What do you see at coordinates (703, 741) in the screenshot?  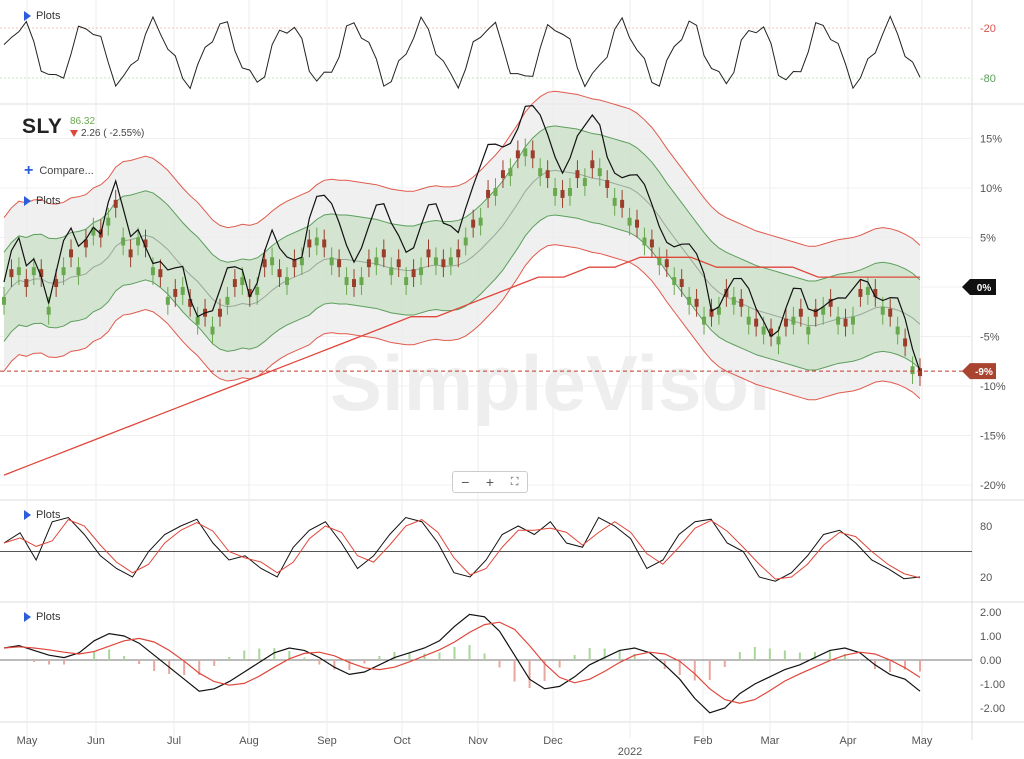 I see `x-axis-label-9: Feb` at bounding box center [703, 741].